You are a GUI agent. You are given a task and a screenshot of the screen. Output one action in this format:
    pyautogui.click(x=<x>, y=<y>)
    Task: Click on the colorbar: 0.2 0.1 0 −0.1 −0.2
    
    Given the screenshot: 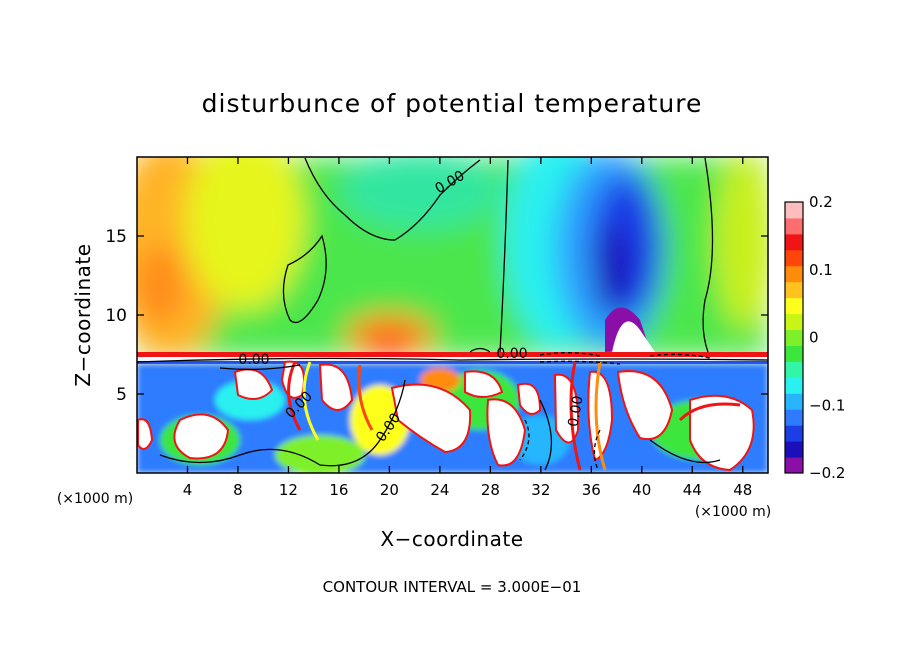 What is the action you would take?
    pyautogui.click(x=814, y=337)
    